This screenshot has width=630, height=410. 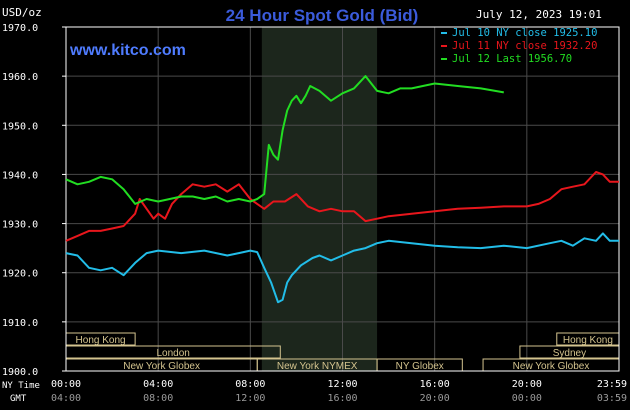 What do you see at coordinates (20, 274) in the screenshot?
I see `y-tick-label: 1920.0` at bounding box center [20, 274].